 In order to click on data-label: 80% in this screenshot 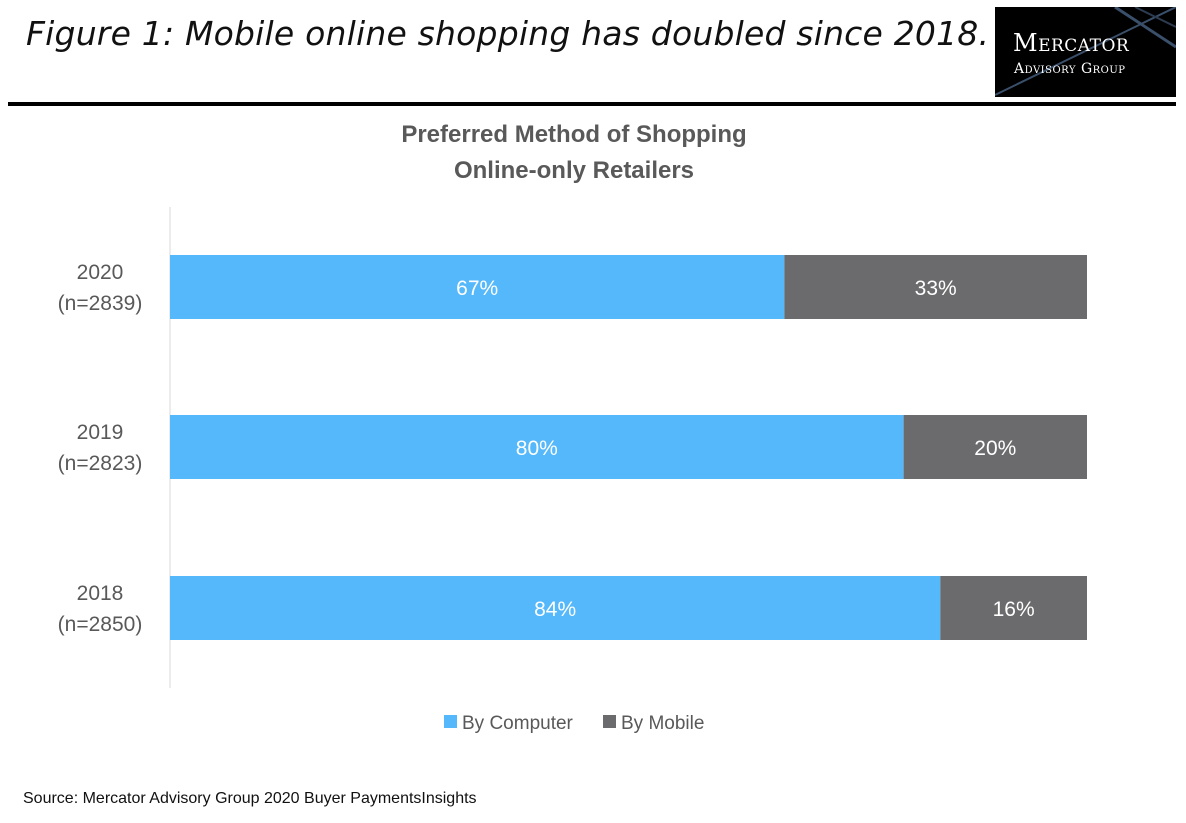, I will do `click(537, 448)`.